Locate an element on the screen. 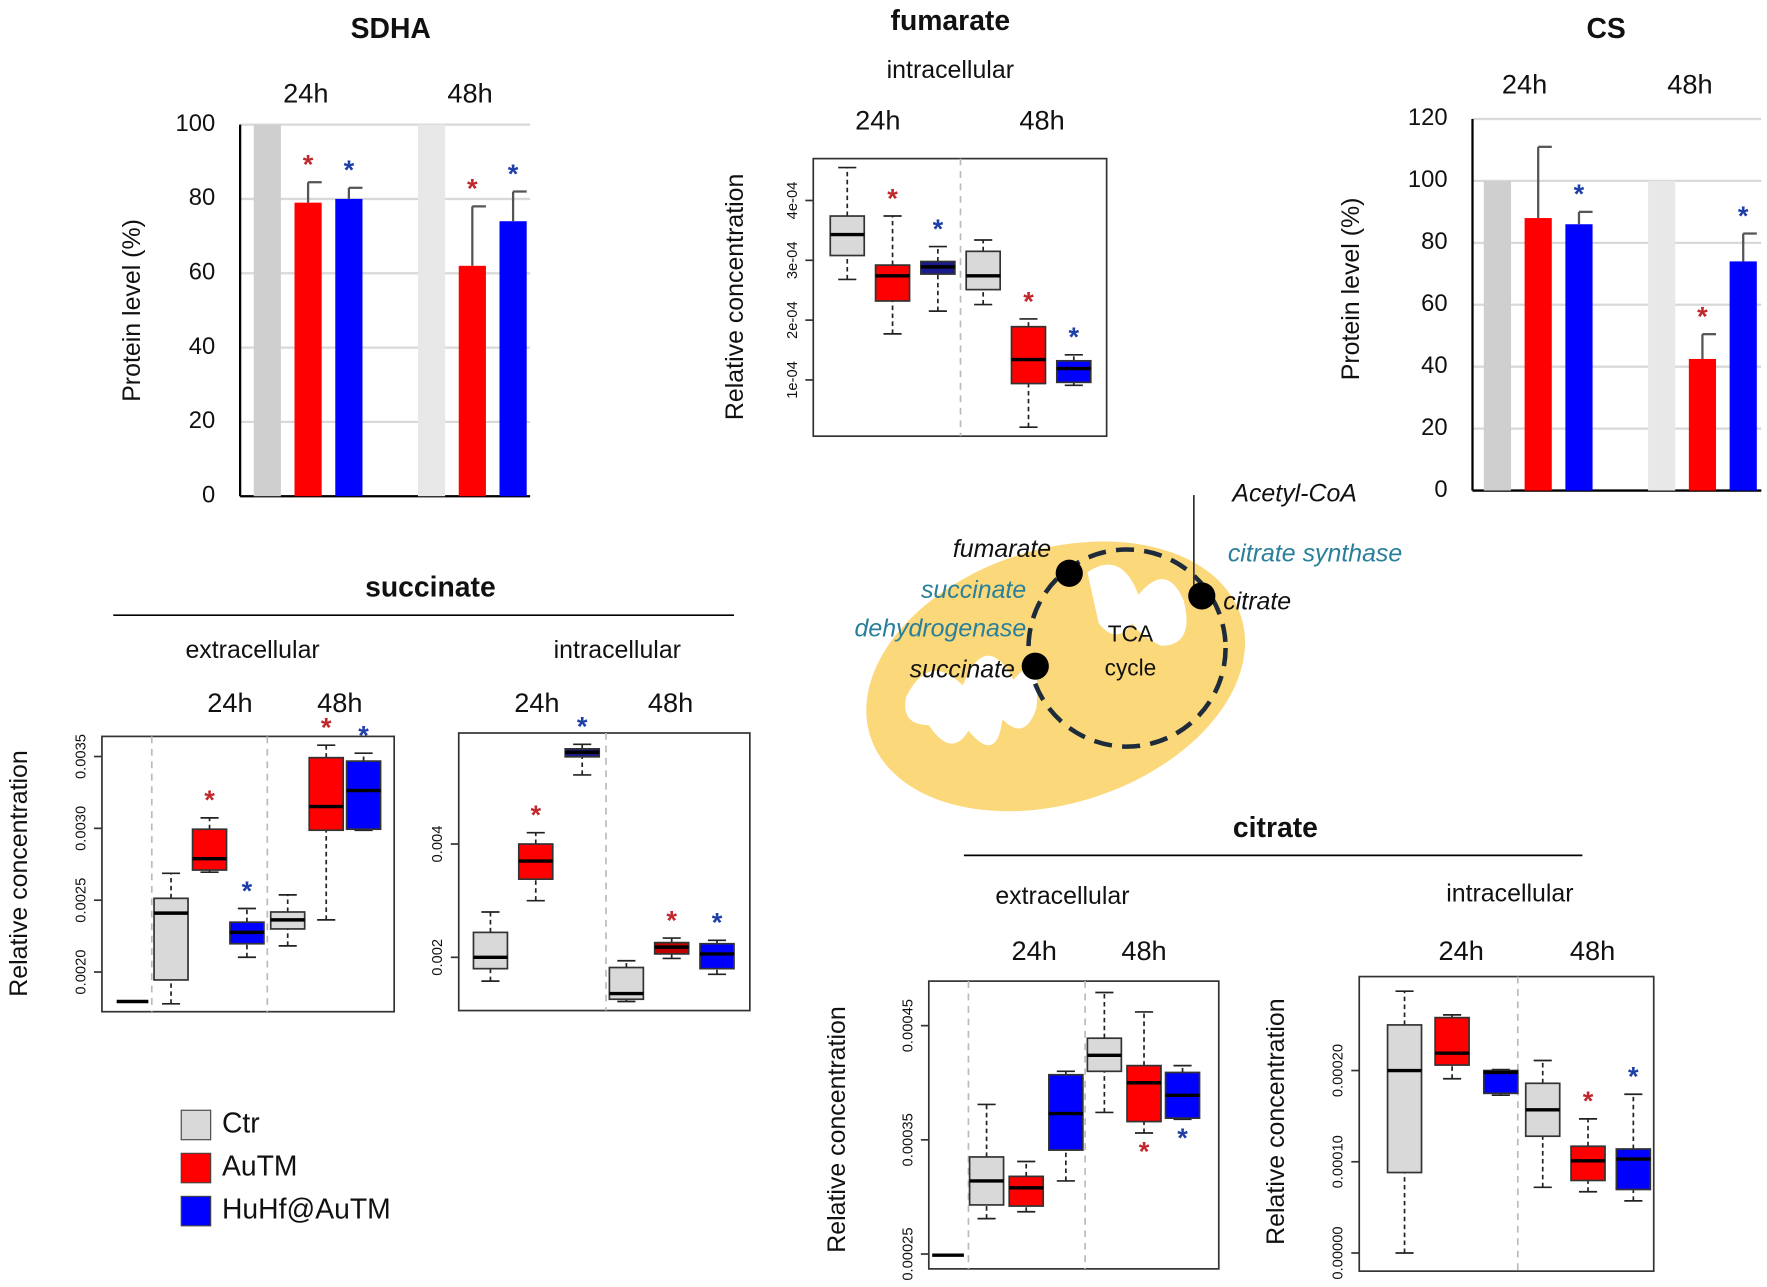 The height and width of the screenshot is (1287, 1767). y-tick-label: 0.0030 is located at coordinates (81, 828).